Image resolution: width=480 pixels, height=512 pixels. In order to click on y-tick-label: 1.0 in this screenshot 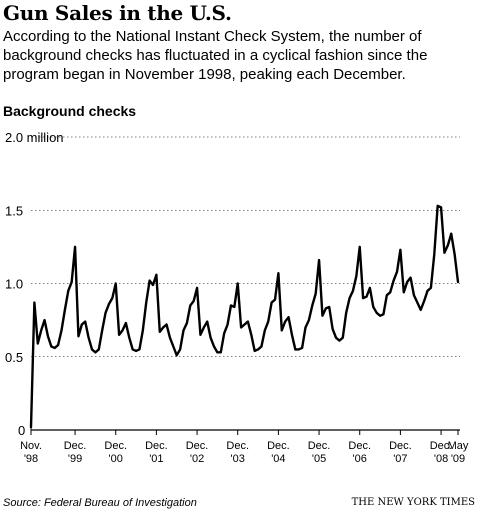, I will do `click(14, 284)`.